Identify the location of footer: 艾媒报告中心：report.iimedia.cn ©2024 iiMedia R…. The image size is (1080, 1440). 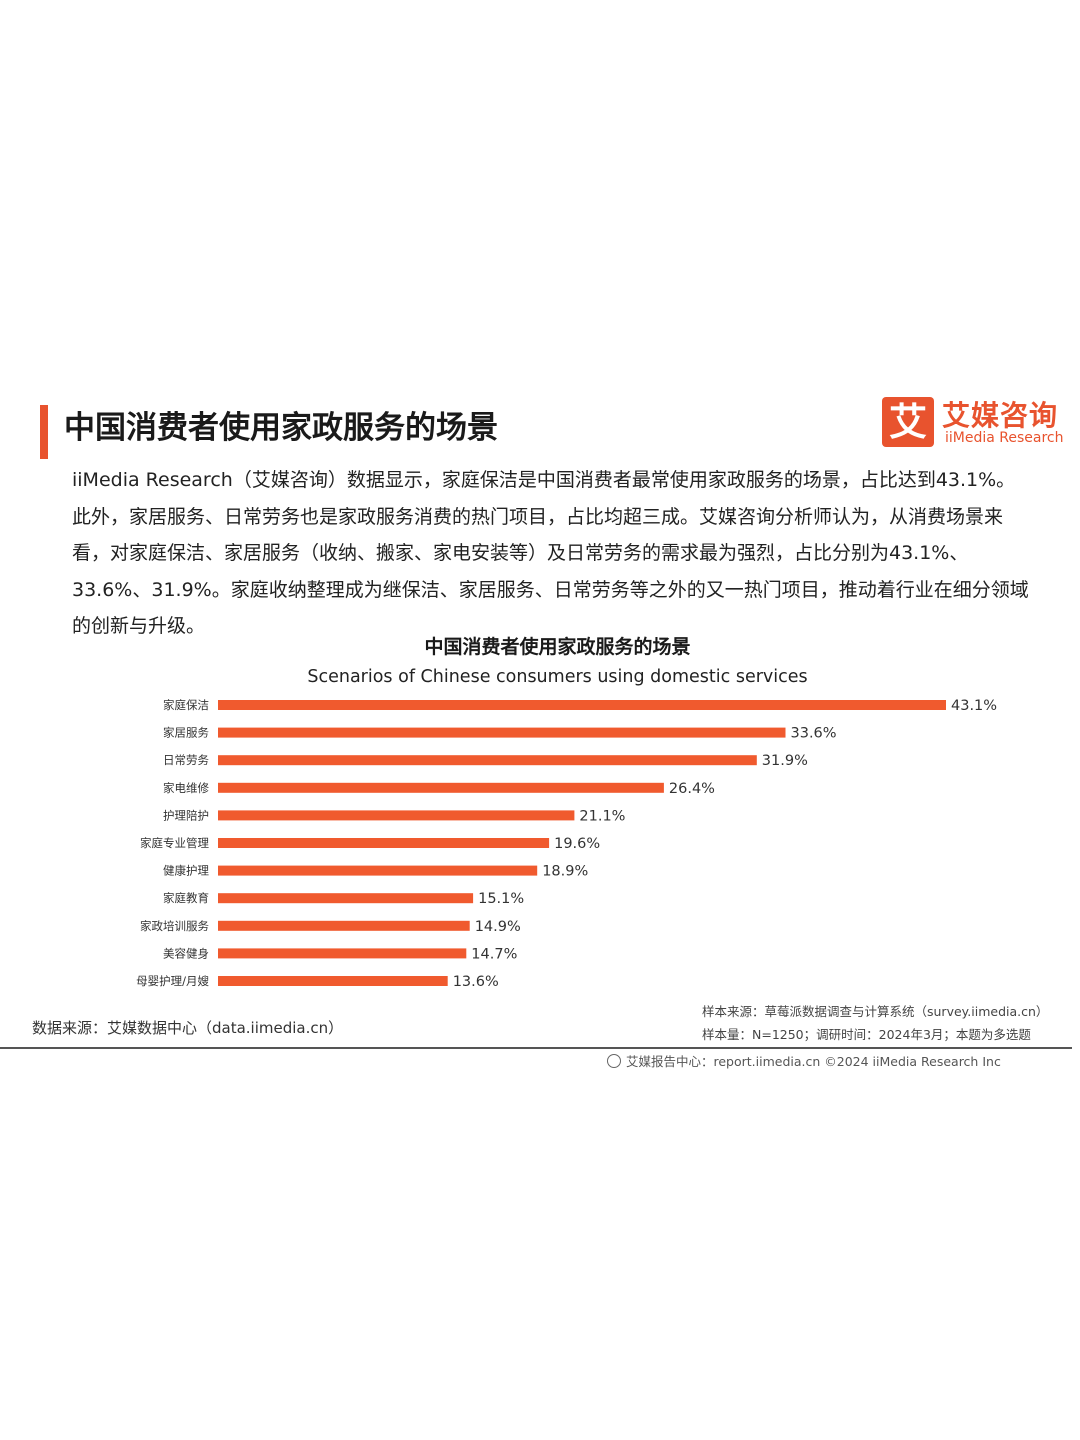
(804, 1060).